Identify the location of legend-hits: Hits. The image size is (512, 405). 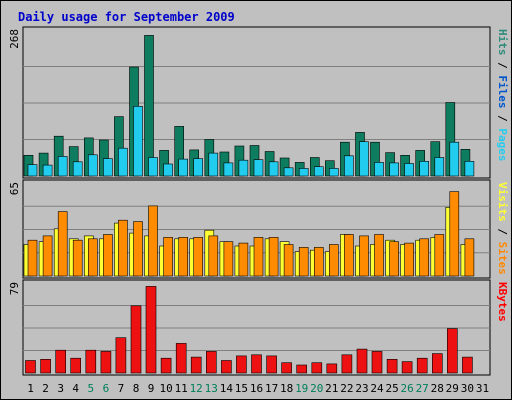
(502, 42).